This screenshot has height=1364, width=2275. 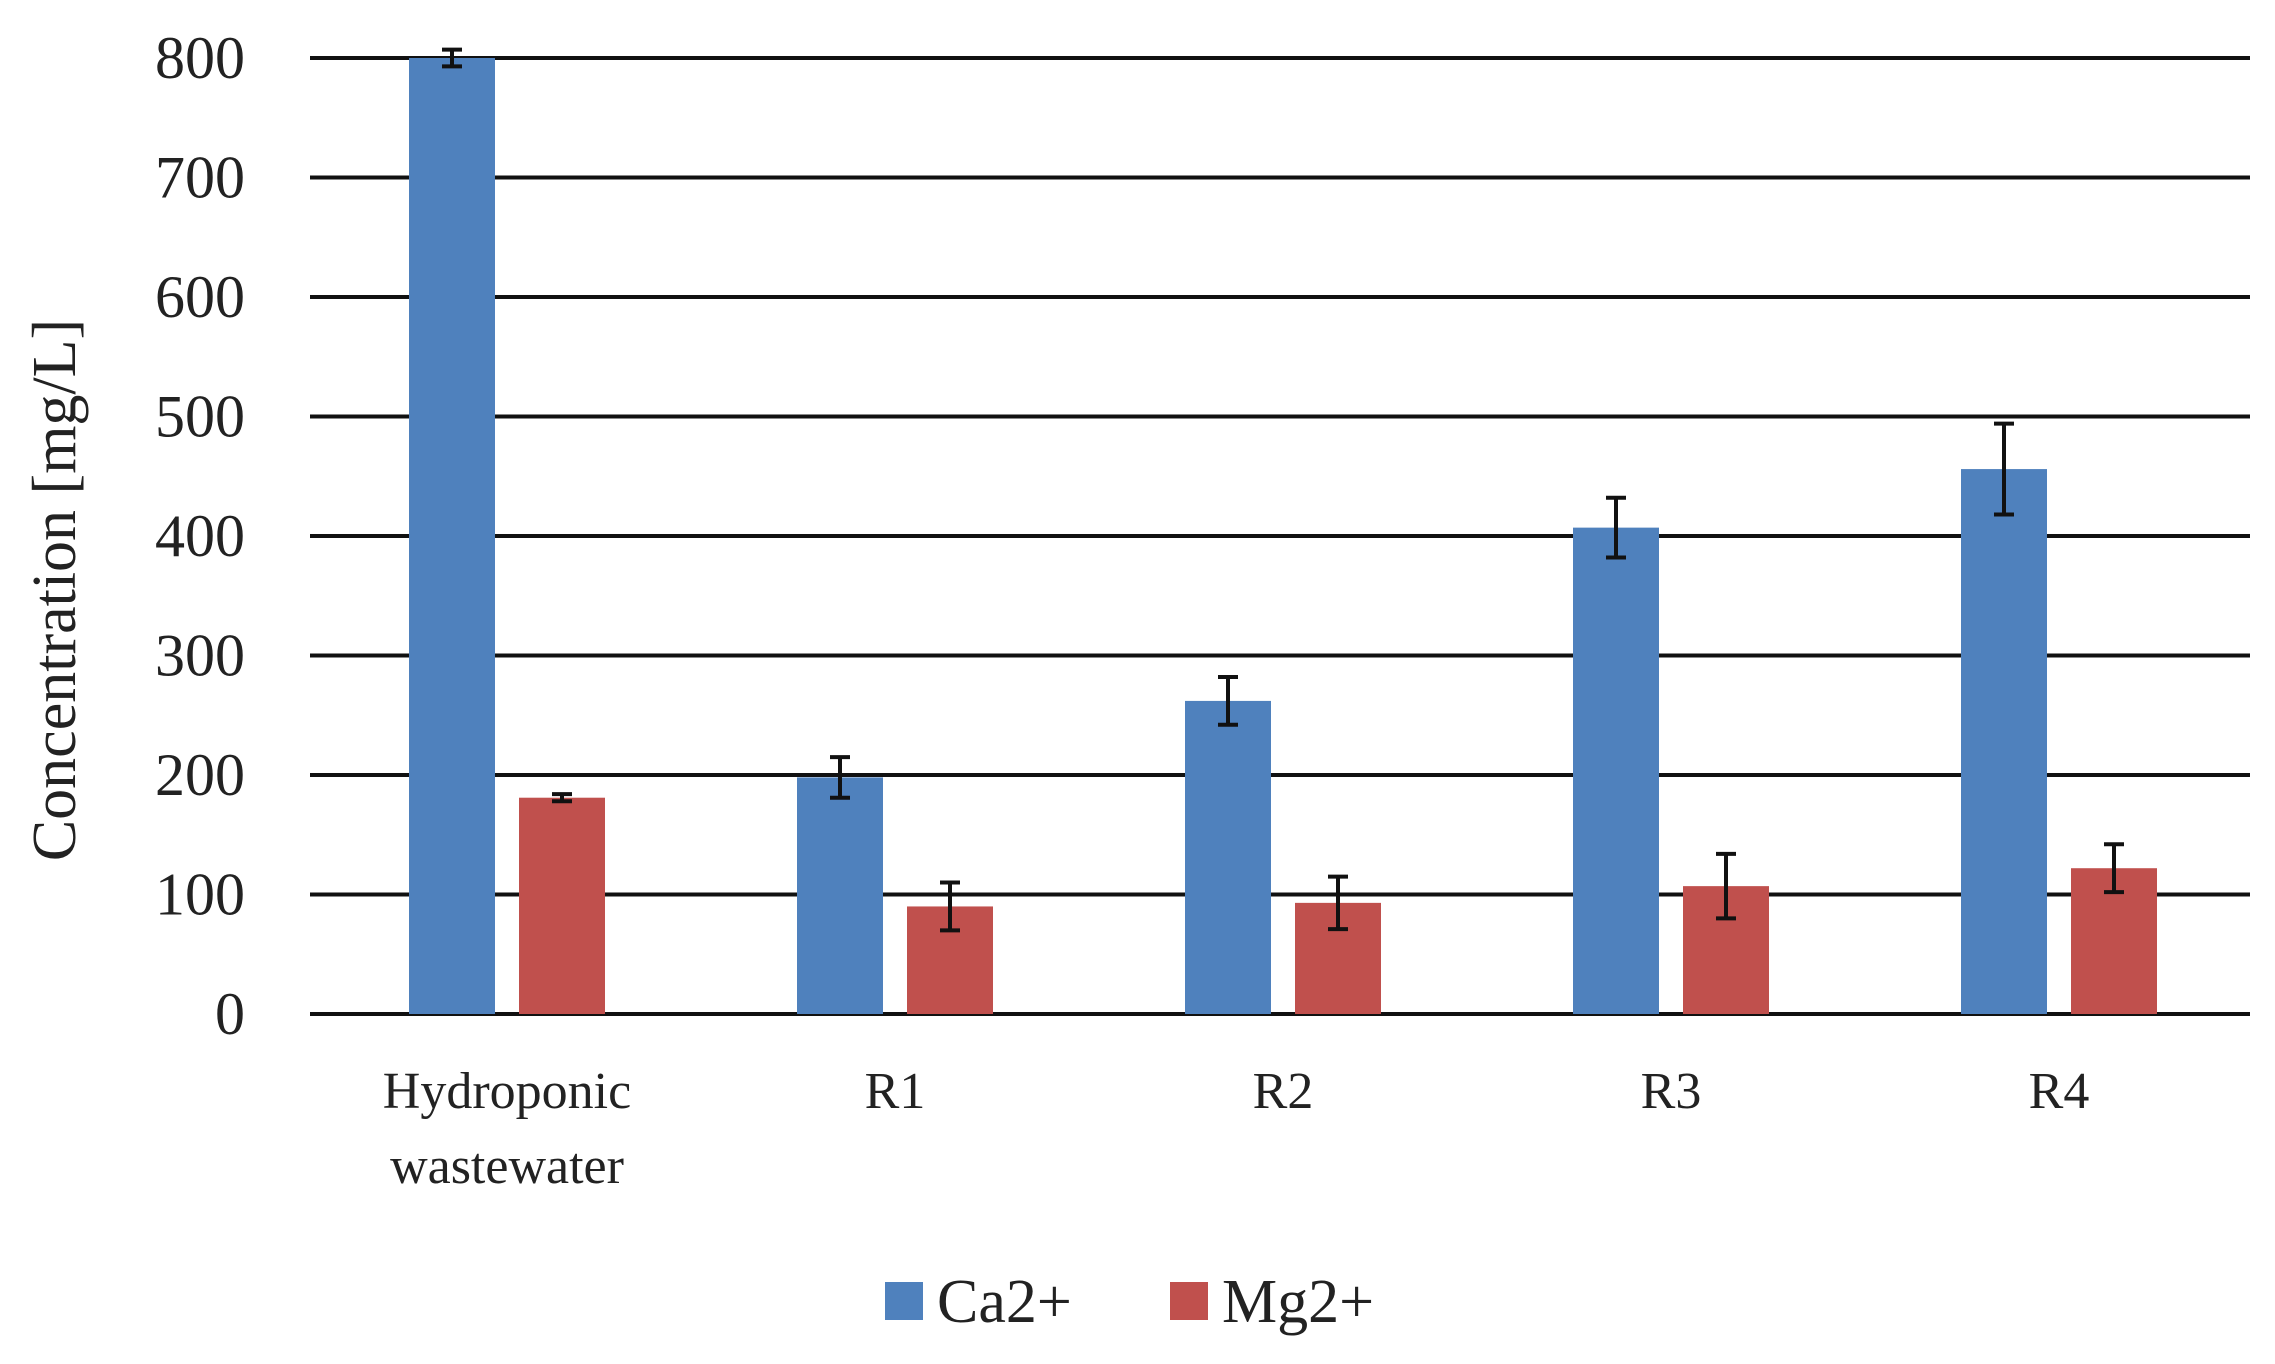 I want to click on legend-label: Ca2+, so click(x=1004, y=1302).